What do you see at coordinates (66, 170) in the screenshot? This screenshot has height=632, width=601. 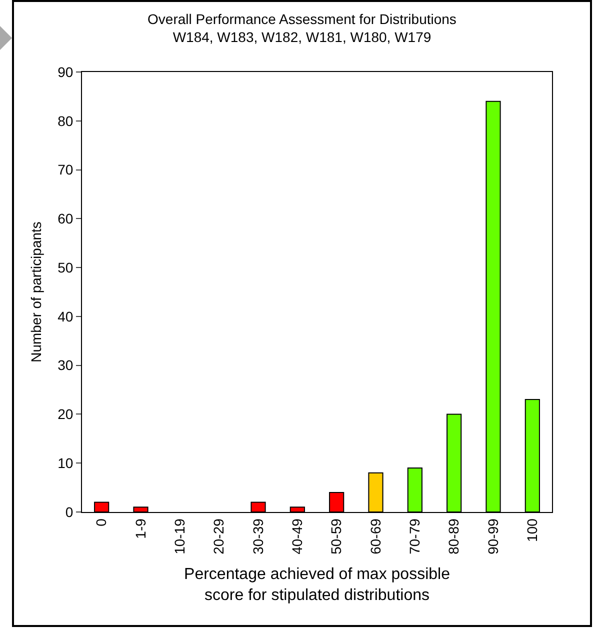 I see `y-tick-label: 70` at bounding box center [66, 170].